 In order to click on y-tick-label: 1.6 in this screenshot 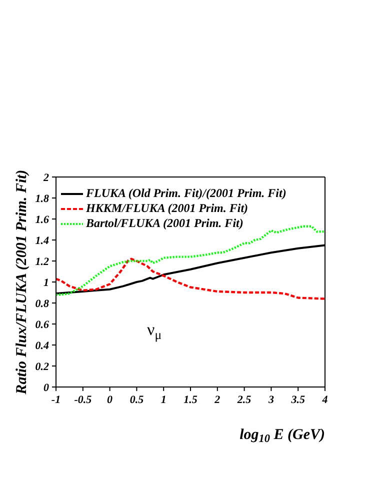, I will do `click(42, 220)`.